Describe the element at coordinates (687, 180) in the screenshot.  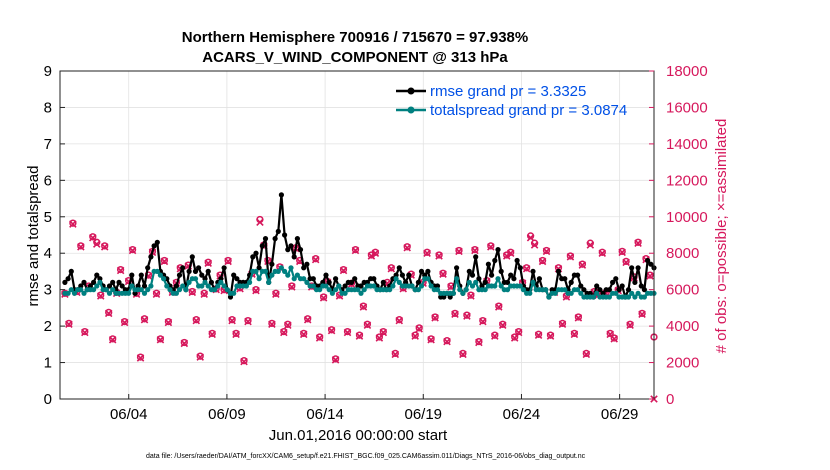
I see `y-right-tick-label: 12000` at that location.